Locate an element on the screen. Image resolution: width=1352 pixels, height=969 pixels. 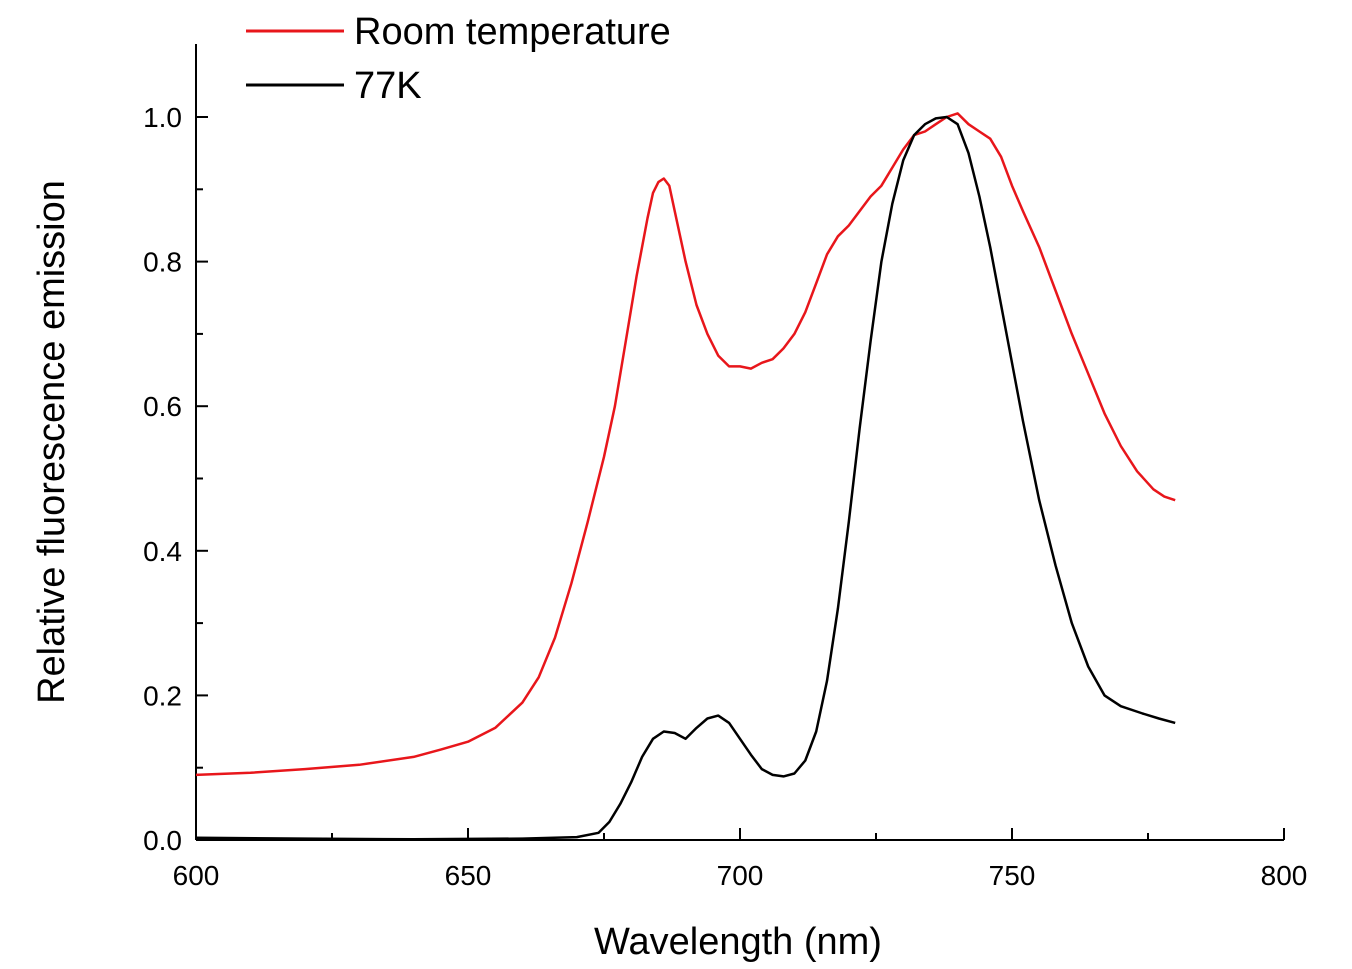
legend-label-room-temperature: Room temperature is located at coordinates (512, 32).